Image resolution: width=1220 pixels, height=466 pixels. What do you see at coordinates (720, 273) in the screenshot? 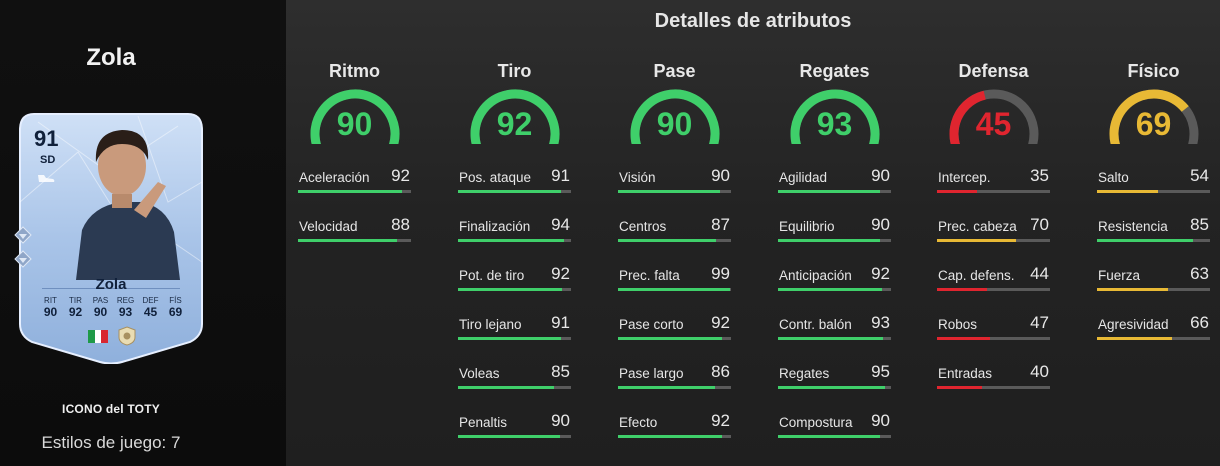
I see `attribute-value: 99` at bounding box center [720, 273].